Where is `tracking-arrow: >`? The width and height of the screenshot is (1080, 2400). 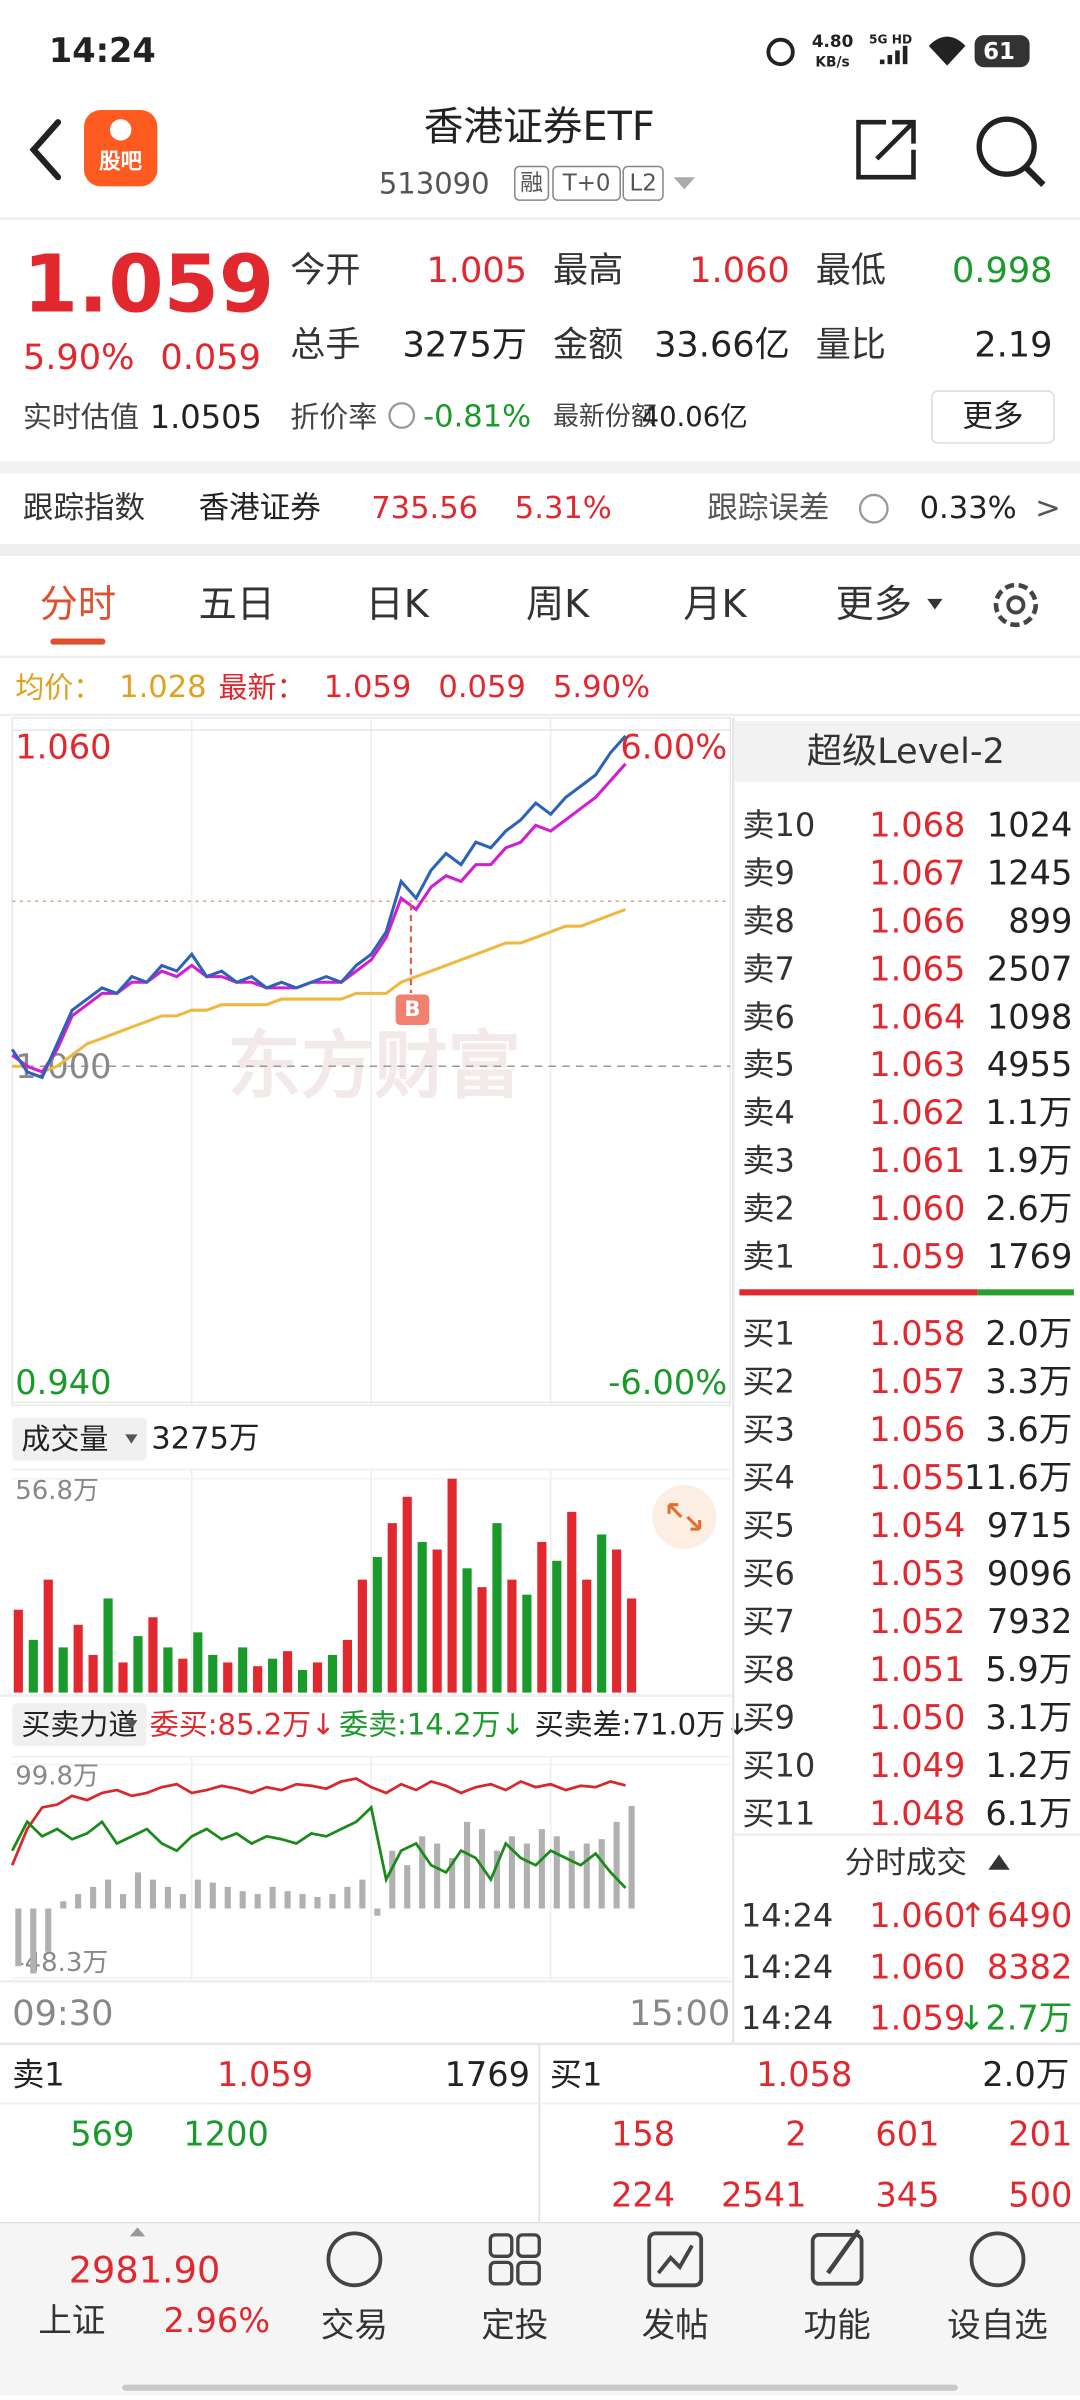
tracking-arrow: > is located at coordinates (1048, 508).